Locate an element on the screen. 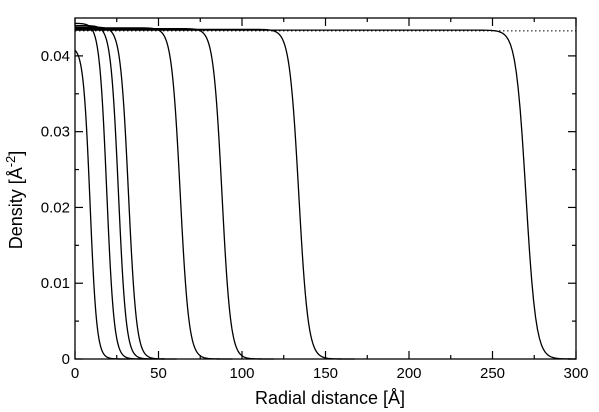 This screenshot has width=599, height=412. y-tick-label: 0.02 is located at coordinates (55, 207).